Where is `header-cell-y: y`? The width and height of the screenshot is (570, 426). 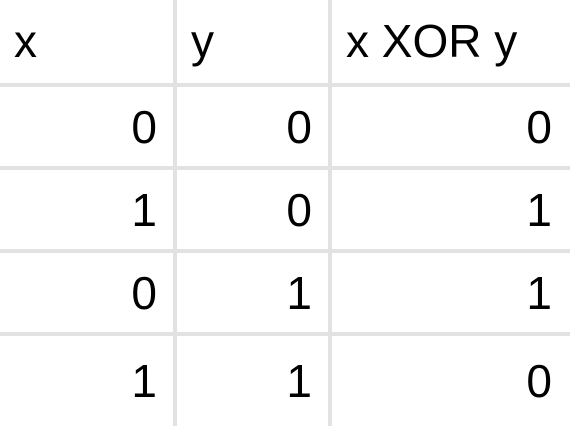
header-cell-y: y is located at coordinates (254, 43).